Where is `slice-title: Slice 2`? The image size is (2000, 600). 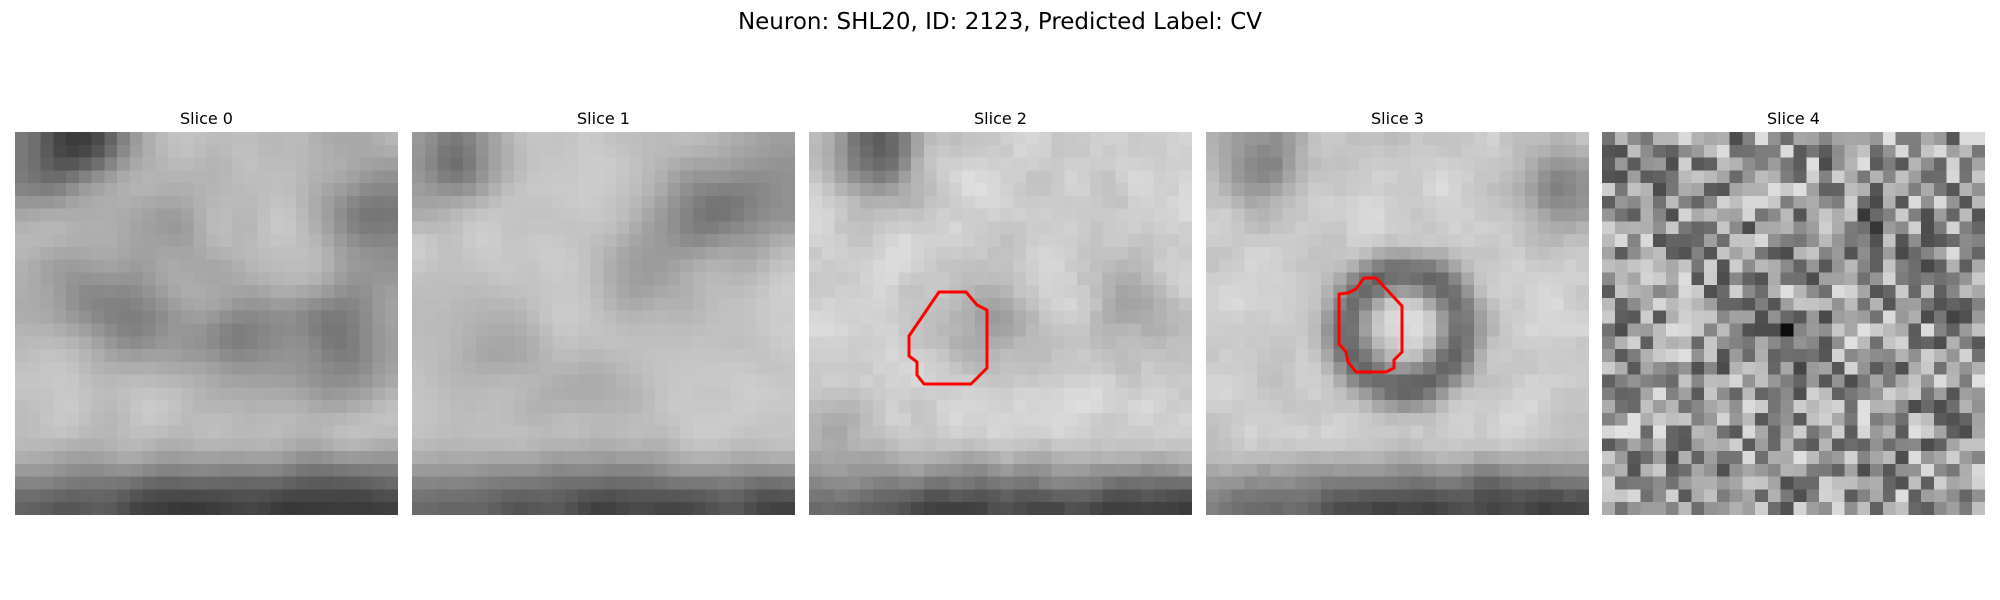
slice-title: Slice 2 is located at coordinates (1000, 118).